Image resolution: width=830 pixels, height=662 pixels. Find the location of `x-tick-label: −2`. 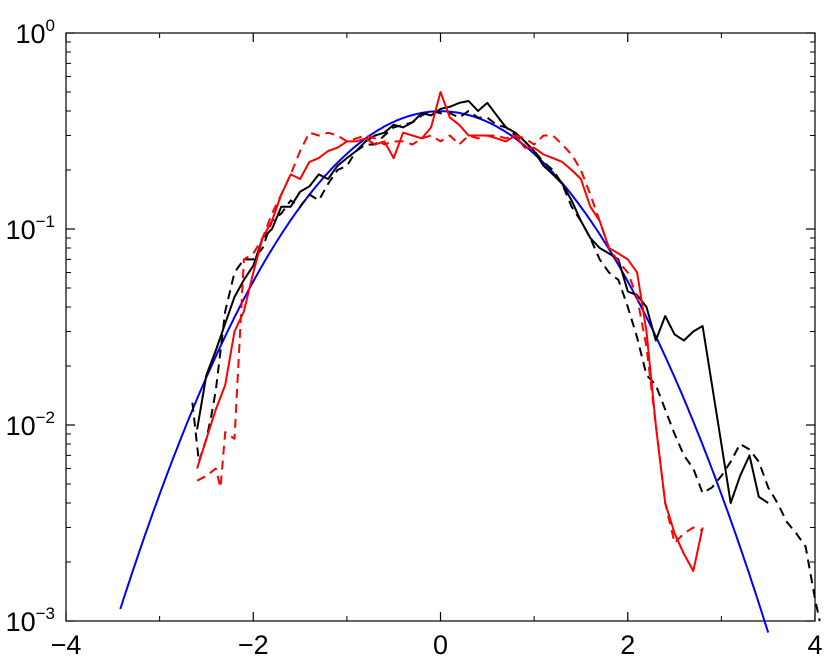

x-tick-label: −2 is located at coordinates (253, 645).